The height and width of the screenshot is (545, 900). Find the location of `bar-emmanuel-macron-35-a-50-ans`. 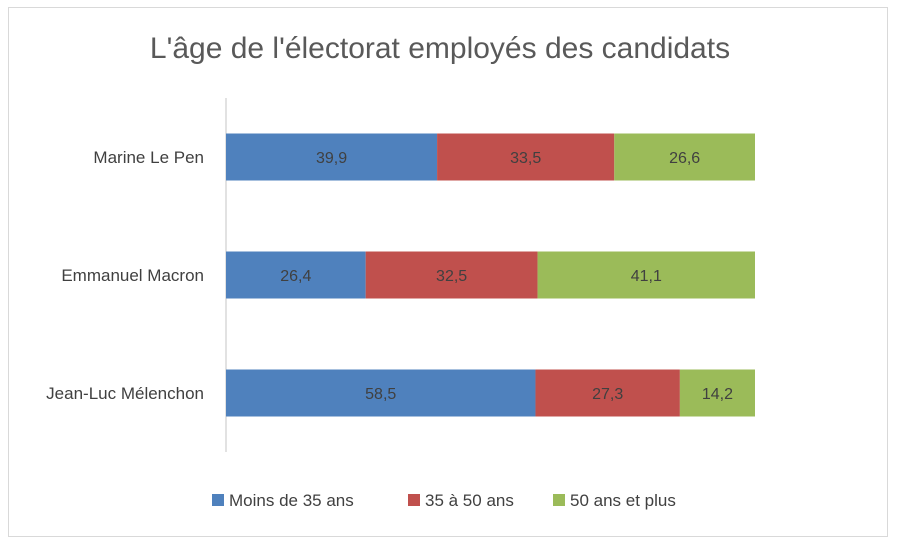

bar-emmanuel-macron-35-a-50-ans is located at coordinates (451, 275).